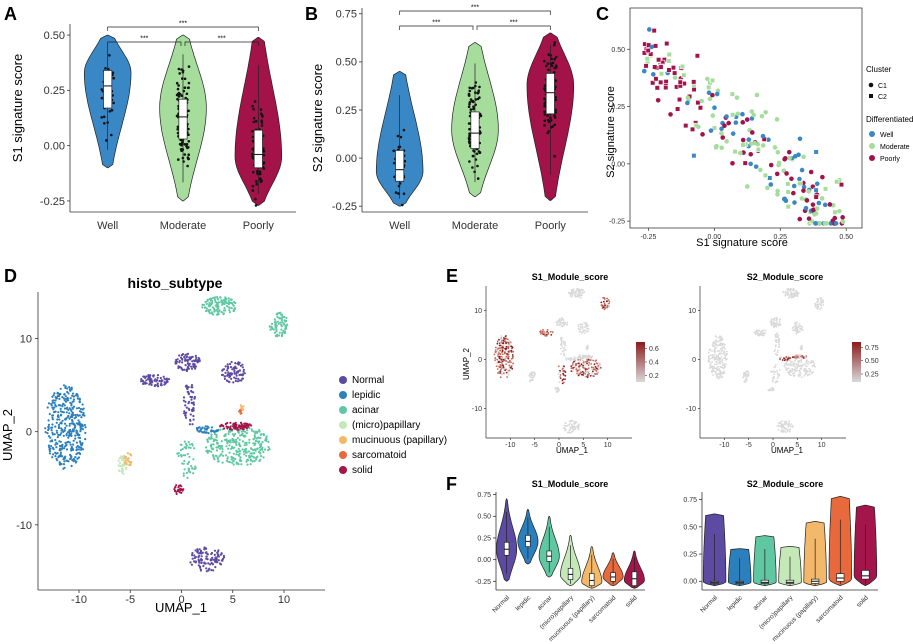  Describe the element at coordinates (52, 202) in the screenshot. I see `panel-a-ytick-label: -0.25` at that location.